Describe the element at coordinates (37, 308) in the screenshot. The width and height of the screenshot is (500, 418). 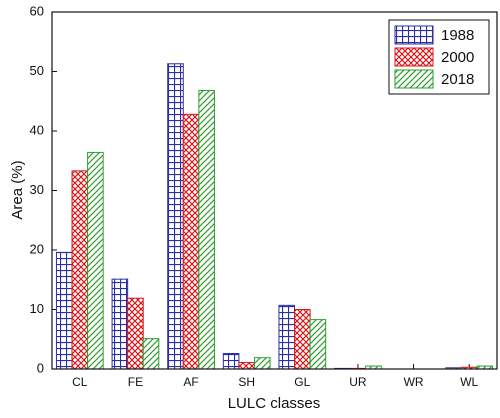
I see `y-tick-label: 10` at that location.